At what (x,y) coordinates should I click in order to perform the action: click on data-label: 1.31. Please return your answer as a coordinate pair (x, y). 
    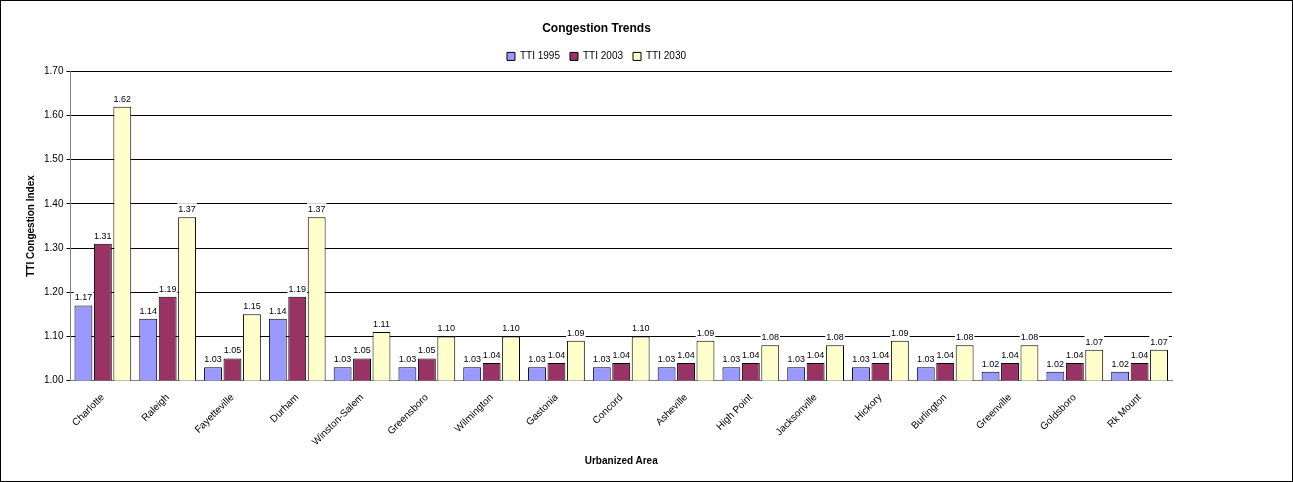
    Looking at the image, I should click on (103, 235).